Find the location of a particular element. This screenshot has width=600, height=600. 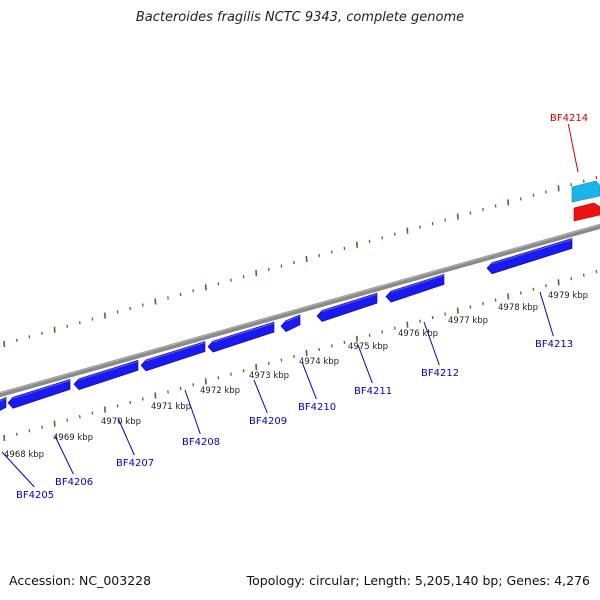

gene-label: BF4205 is located at coordinates (35, 495).